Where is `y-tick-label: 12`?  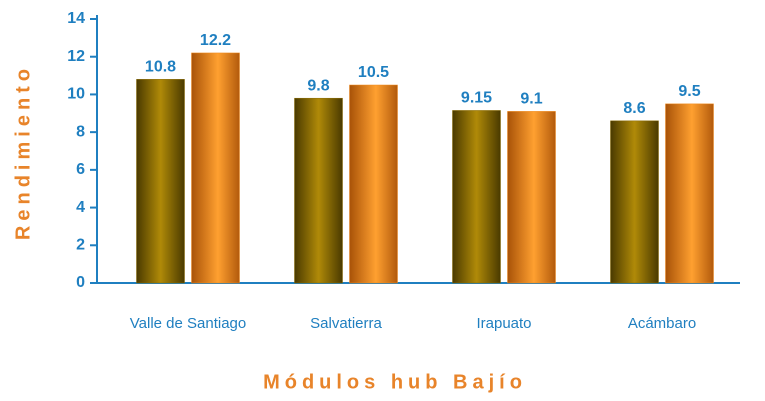 y-tick-label: 12 is located at coordinates (76, 56).